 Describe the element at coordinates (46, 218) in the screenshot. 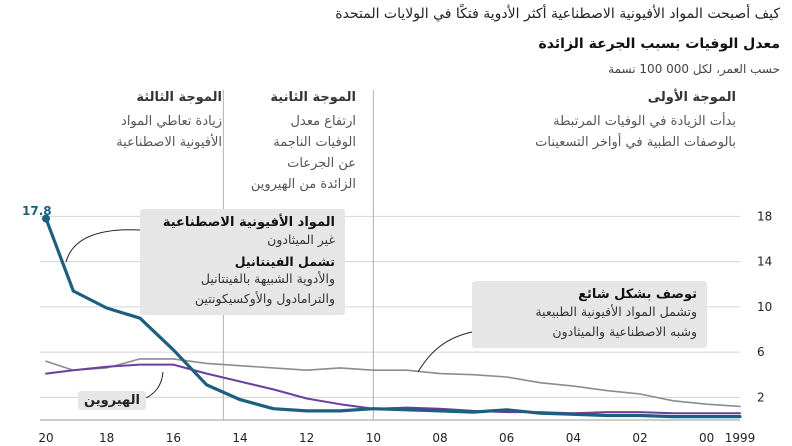

I see `end-point-marker` at that location.